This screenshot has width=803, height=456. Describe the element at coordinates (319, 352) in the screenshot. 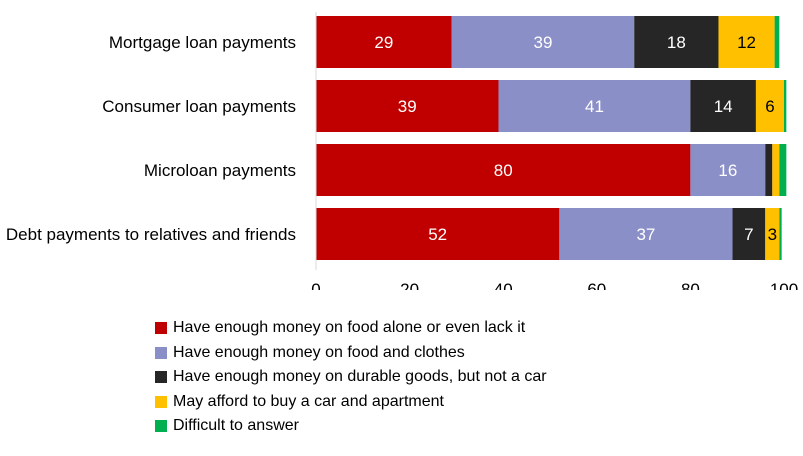

I see `legend-label: Have enough money on food and clothes` at that location.